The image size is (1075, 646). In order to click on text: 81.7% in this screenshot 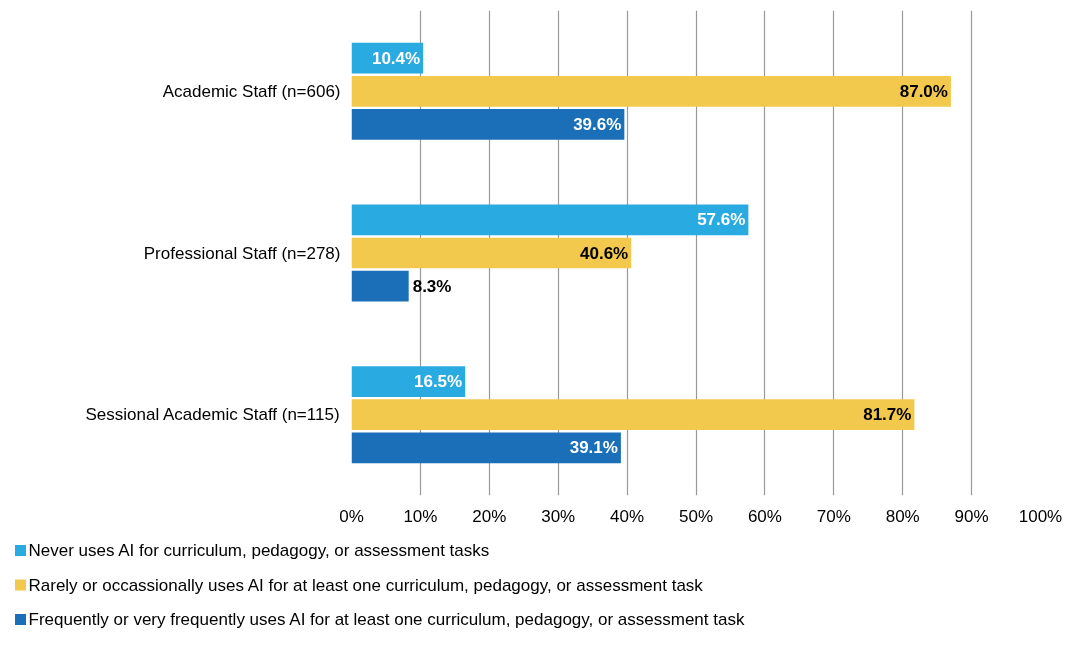, I will do `click(887, 415)`.